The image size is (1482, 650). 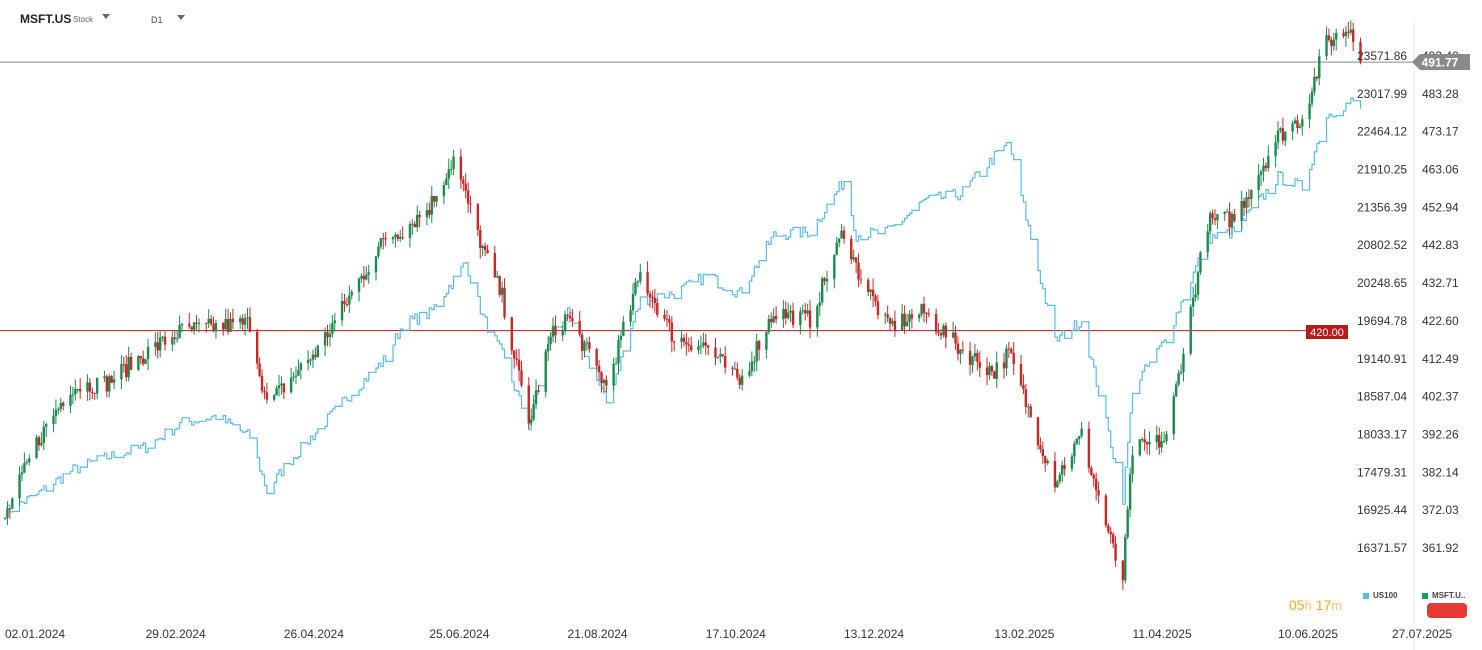 What do you see at coordinates (1440, 548) in the screenshot?
I see `right-tick-label: 361.92` at bounding box center [1440, 548].